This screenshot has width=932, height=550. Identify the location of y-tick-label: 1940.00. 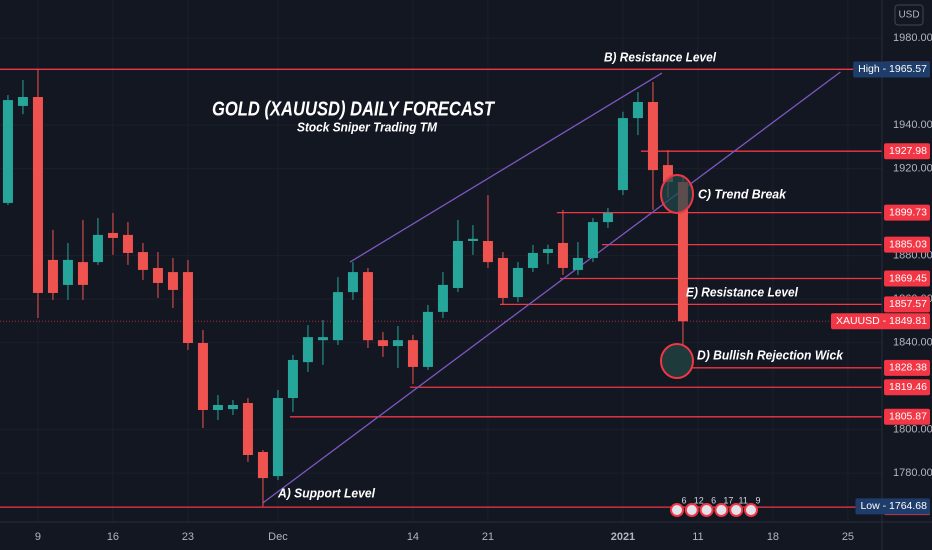
(912, 125).